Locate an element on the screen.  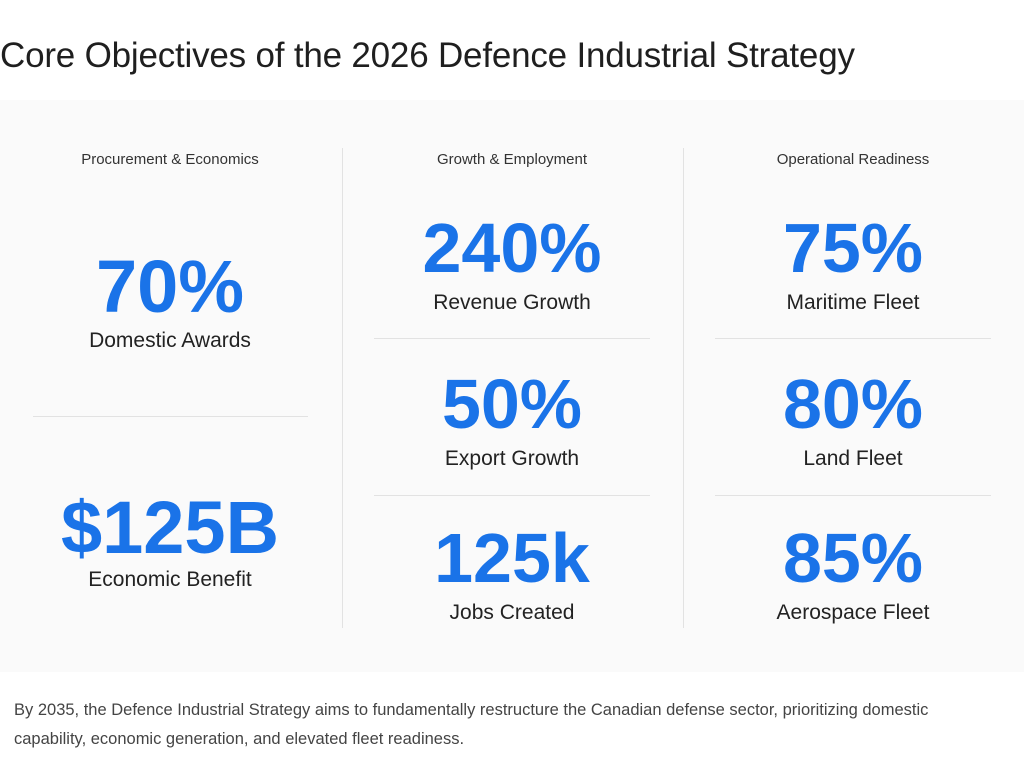
metric-value: 125k is located at coordinates (512, 558).